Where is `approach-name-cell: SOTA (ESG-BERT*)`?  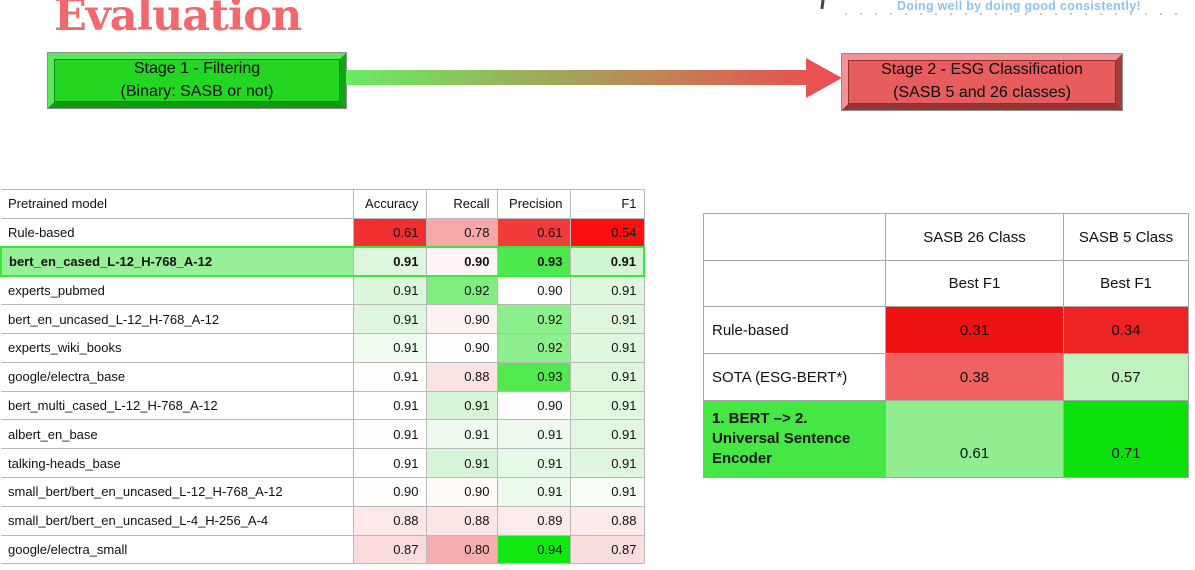 approach-name-cell: SOTA (ESG-BERT*) is located at coordinates (794, 377).